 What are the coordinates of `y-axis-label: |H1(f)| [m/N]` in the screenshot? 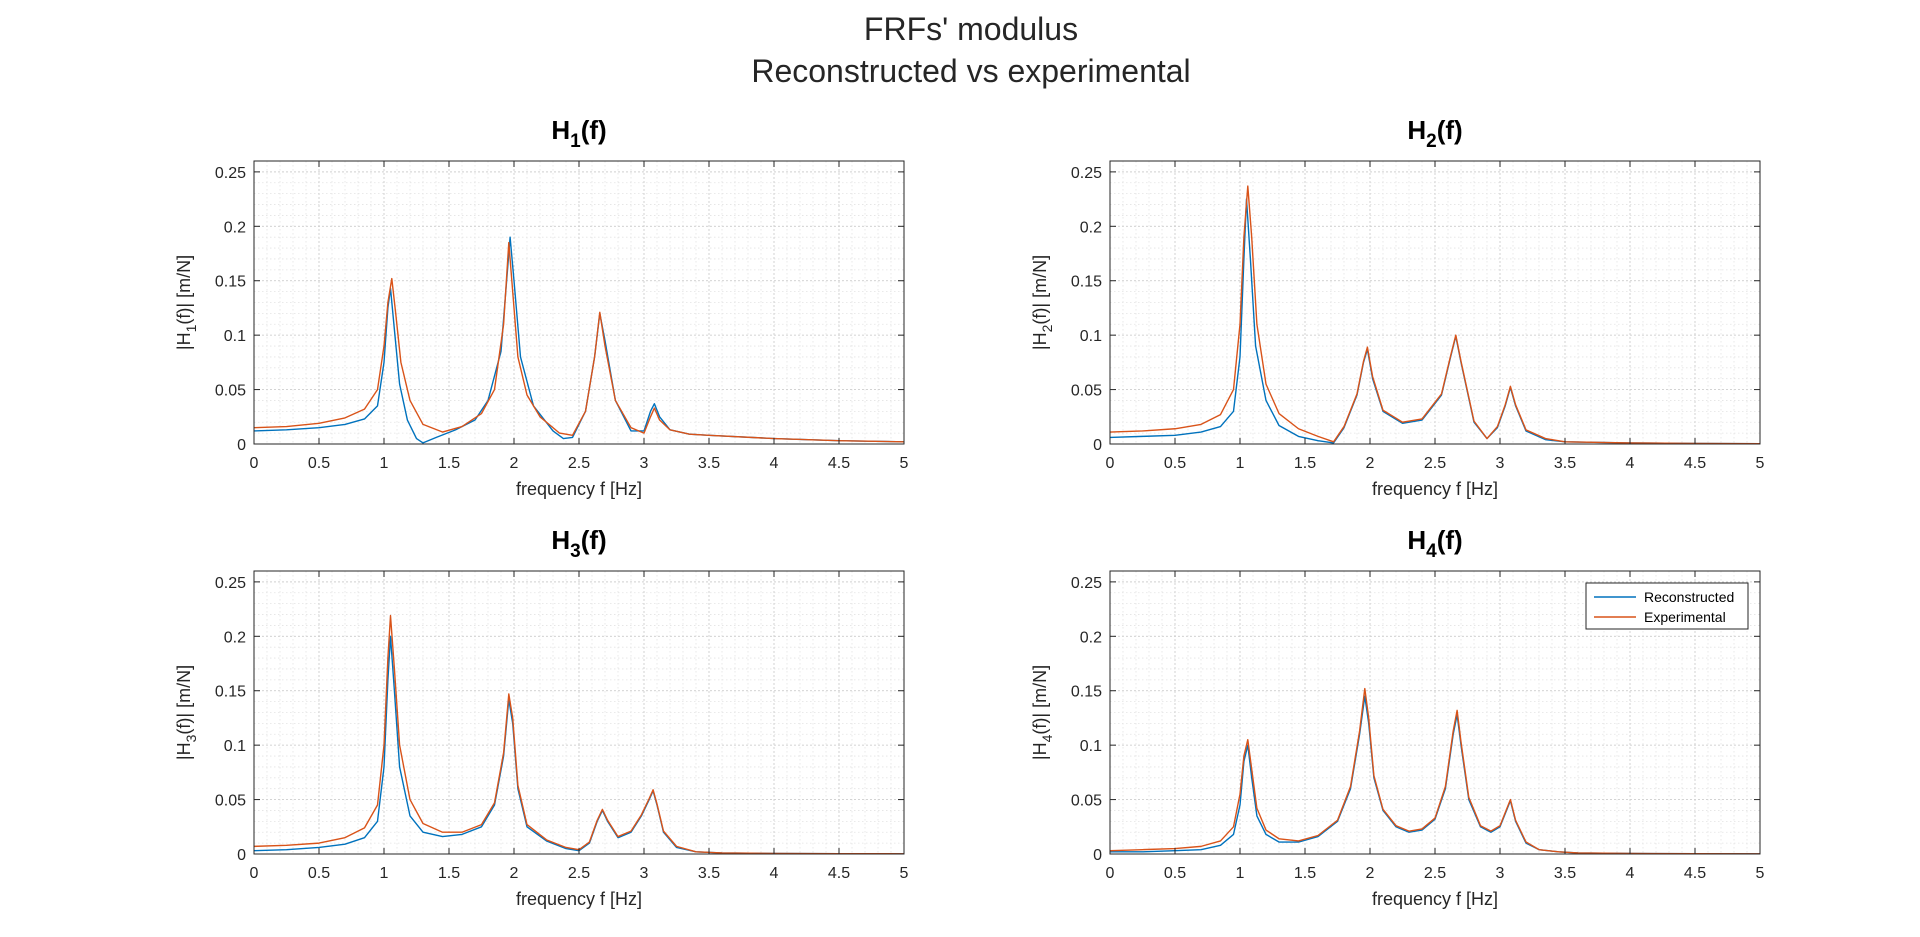 It's located at (186, 302).